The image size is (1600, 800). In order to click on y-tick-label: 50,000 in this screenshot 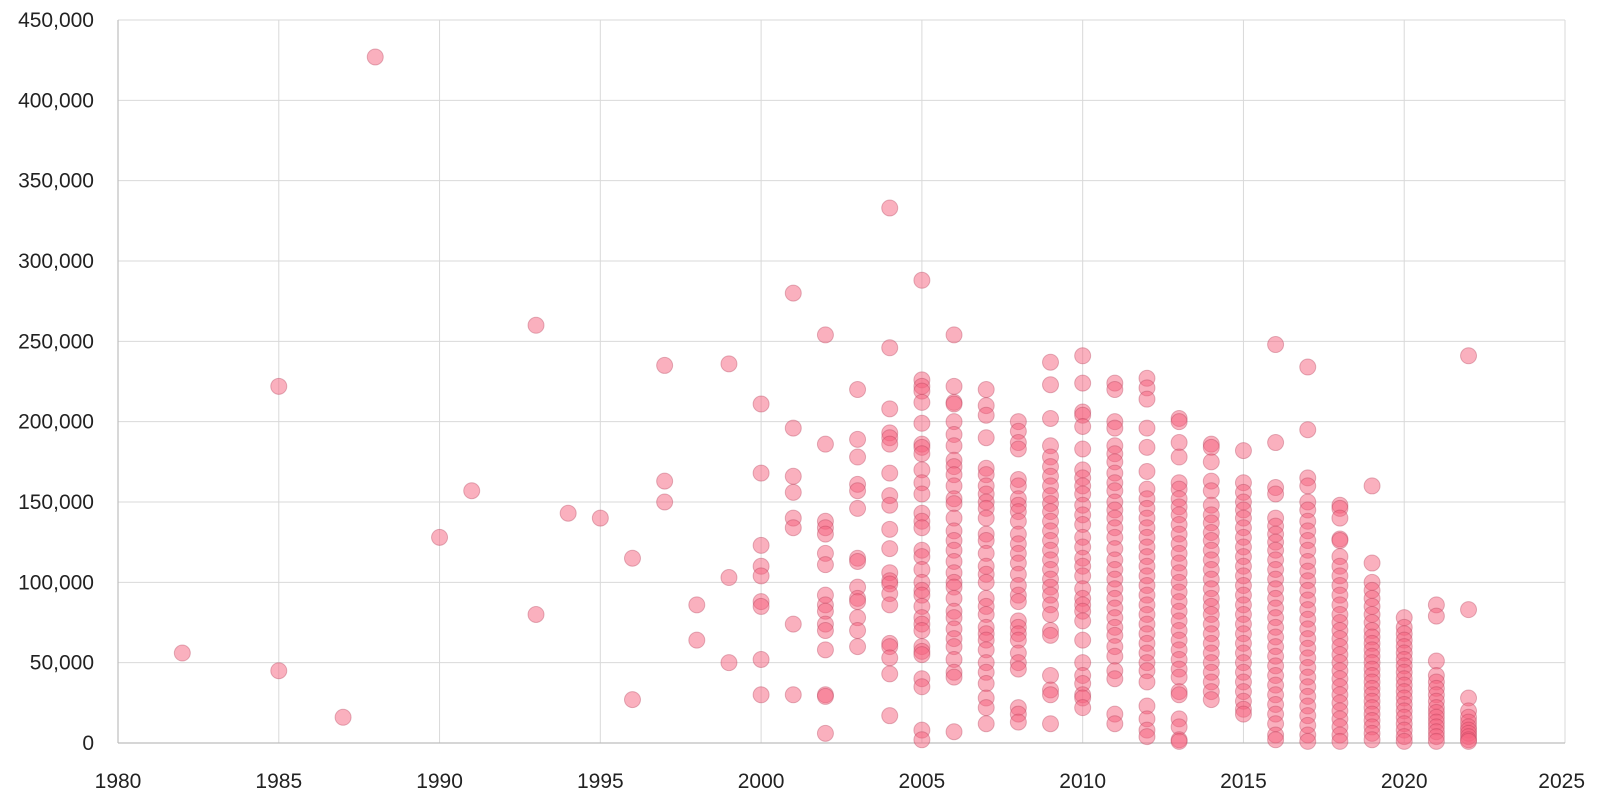, I will do `click(62, 663)`.